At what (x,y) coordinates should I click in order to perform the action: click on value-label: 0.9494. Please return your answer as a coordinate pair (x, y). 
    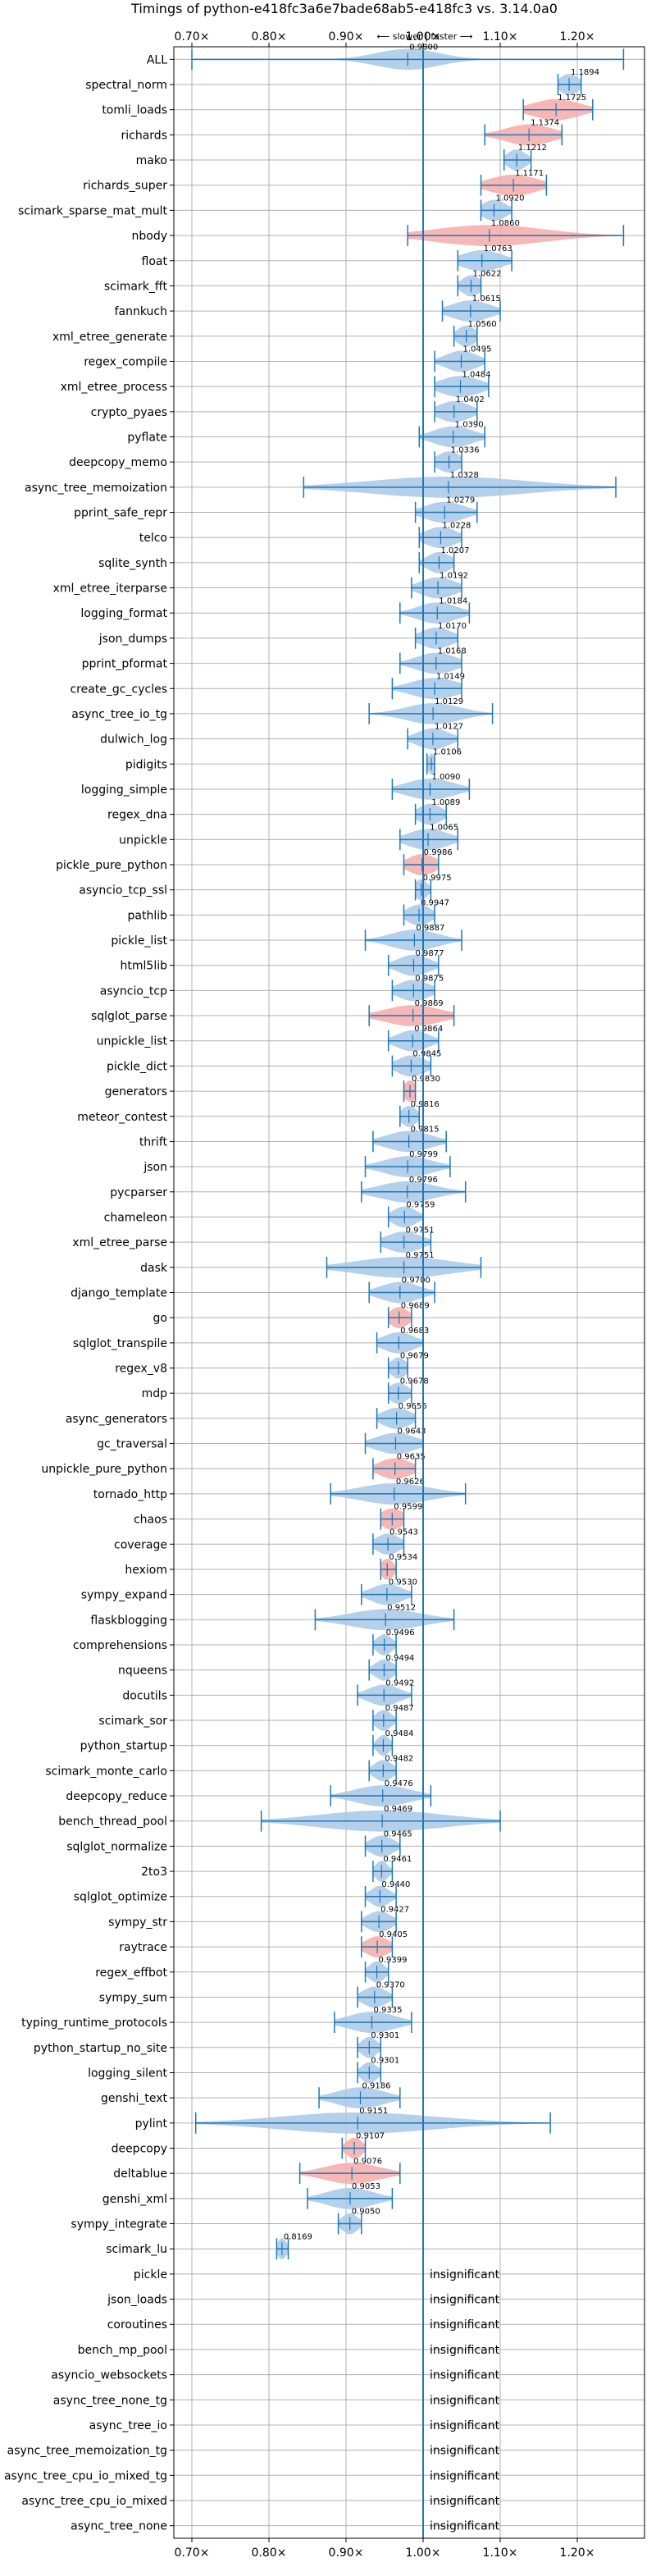
    Looking at the image, I should click on (399, 1659).